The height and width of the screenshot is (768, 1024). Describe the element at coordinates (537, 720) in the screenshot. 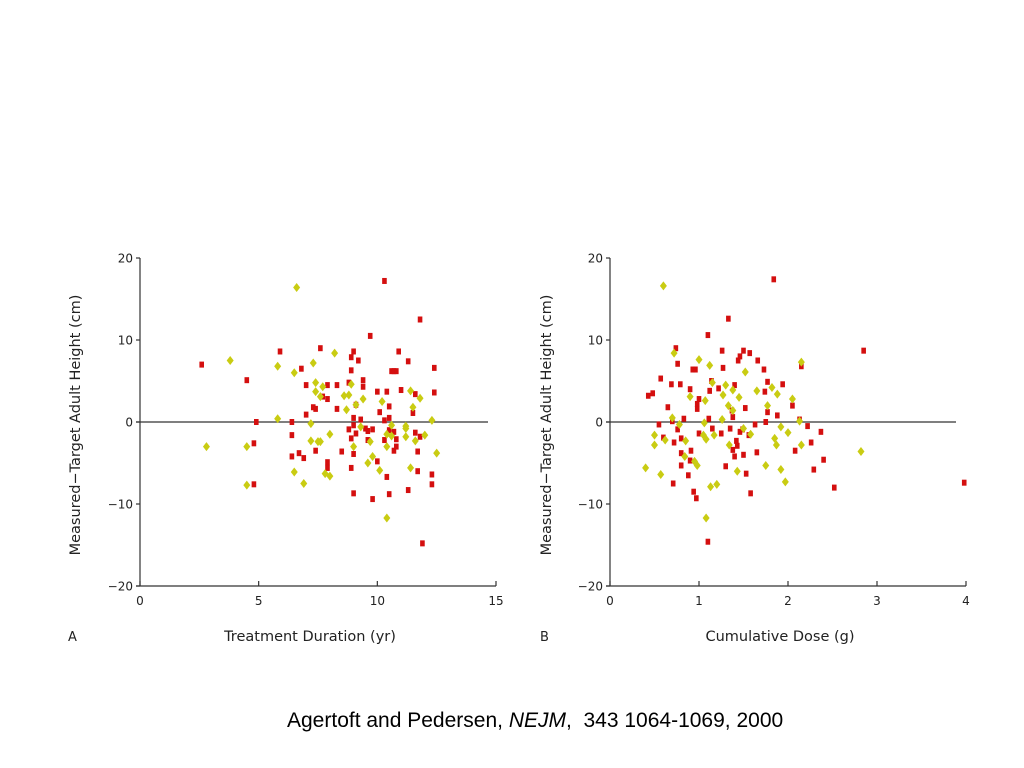

I see `citation-journal: NEJM` at that location.